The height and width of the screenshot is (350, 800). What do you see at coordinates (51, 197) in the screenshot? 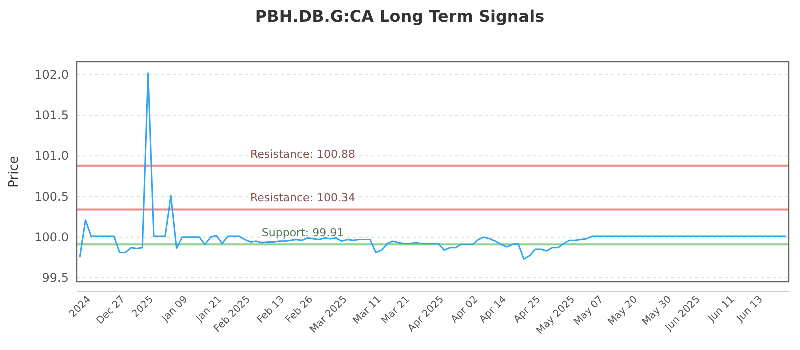
I see `y-tick-label: 100.5` at bounding box center [51, 197].